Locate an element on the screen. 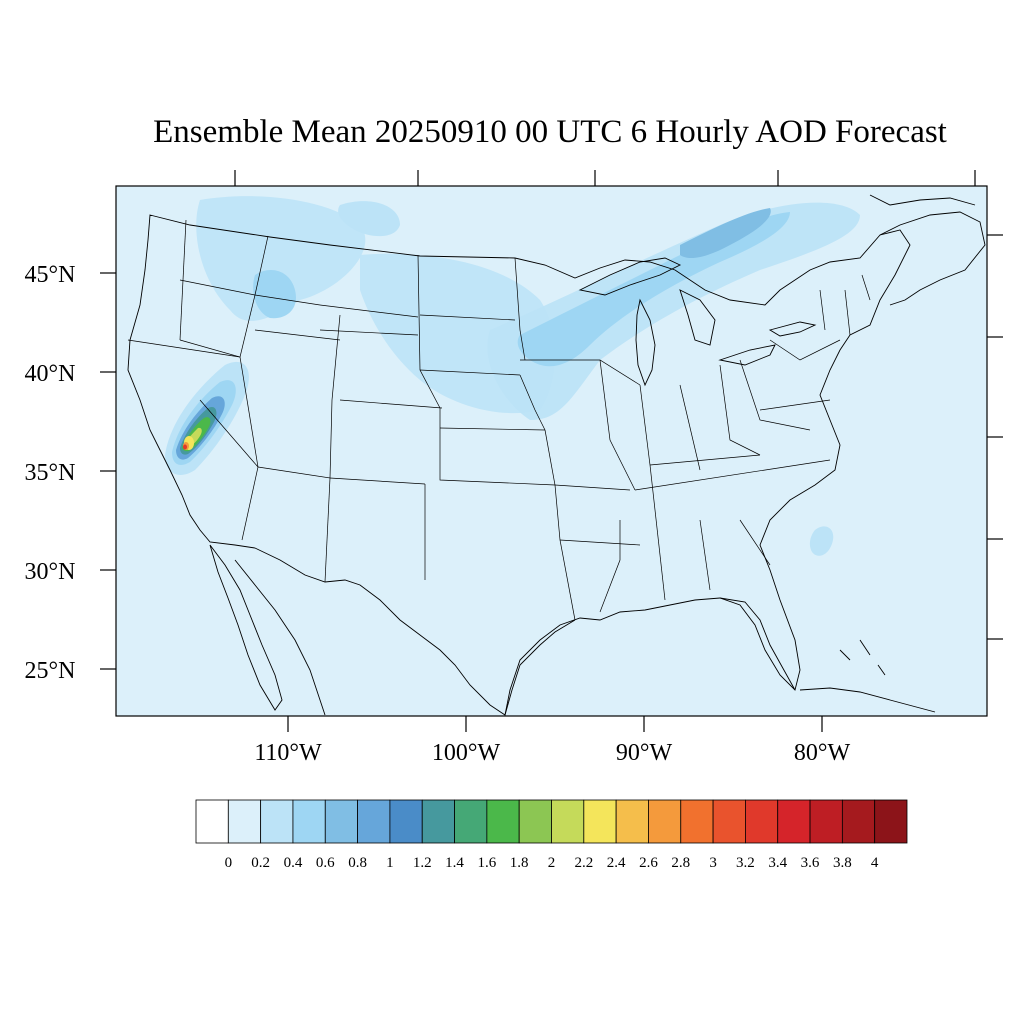 The height and width of the screenshot is (1024, 1024). florida is located at coordinates (757, 644).